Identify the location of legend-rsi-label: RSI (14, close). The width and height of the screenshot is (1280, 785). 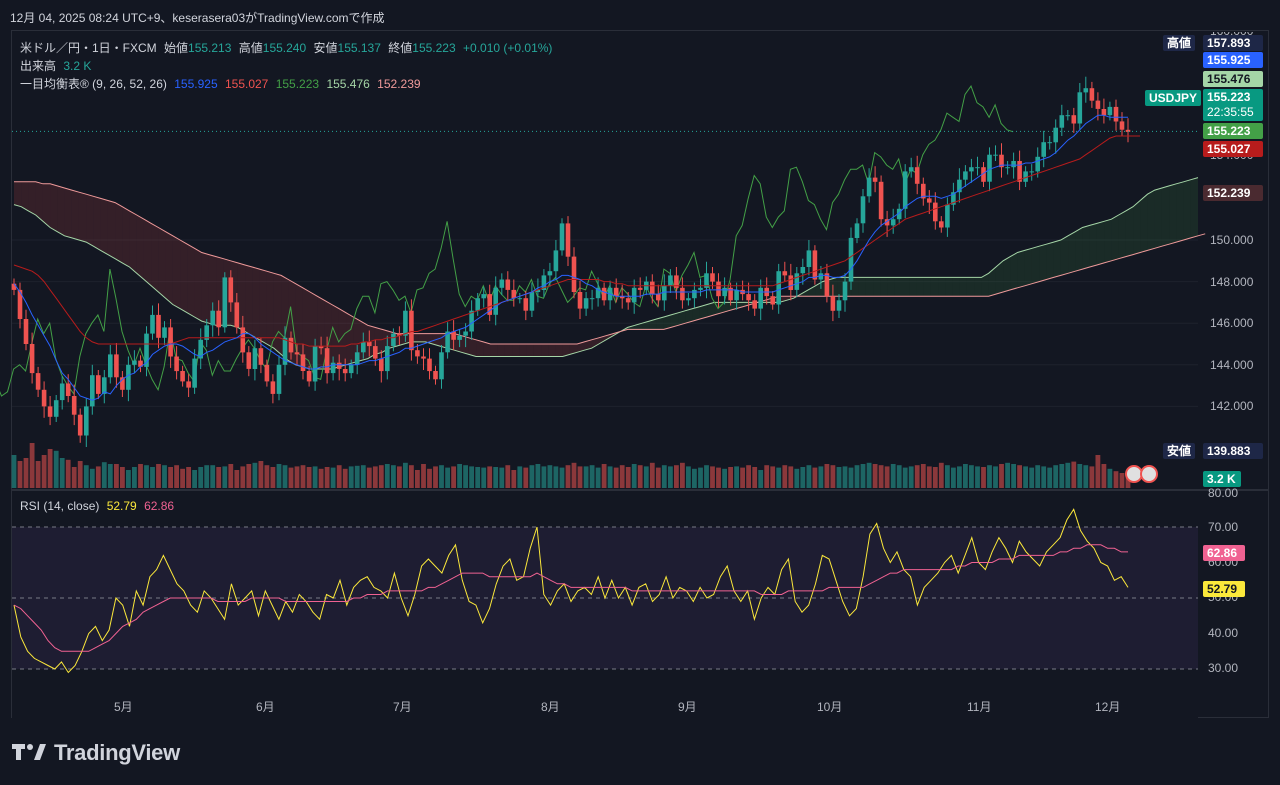
(60, 506).